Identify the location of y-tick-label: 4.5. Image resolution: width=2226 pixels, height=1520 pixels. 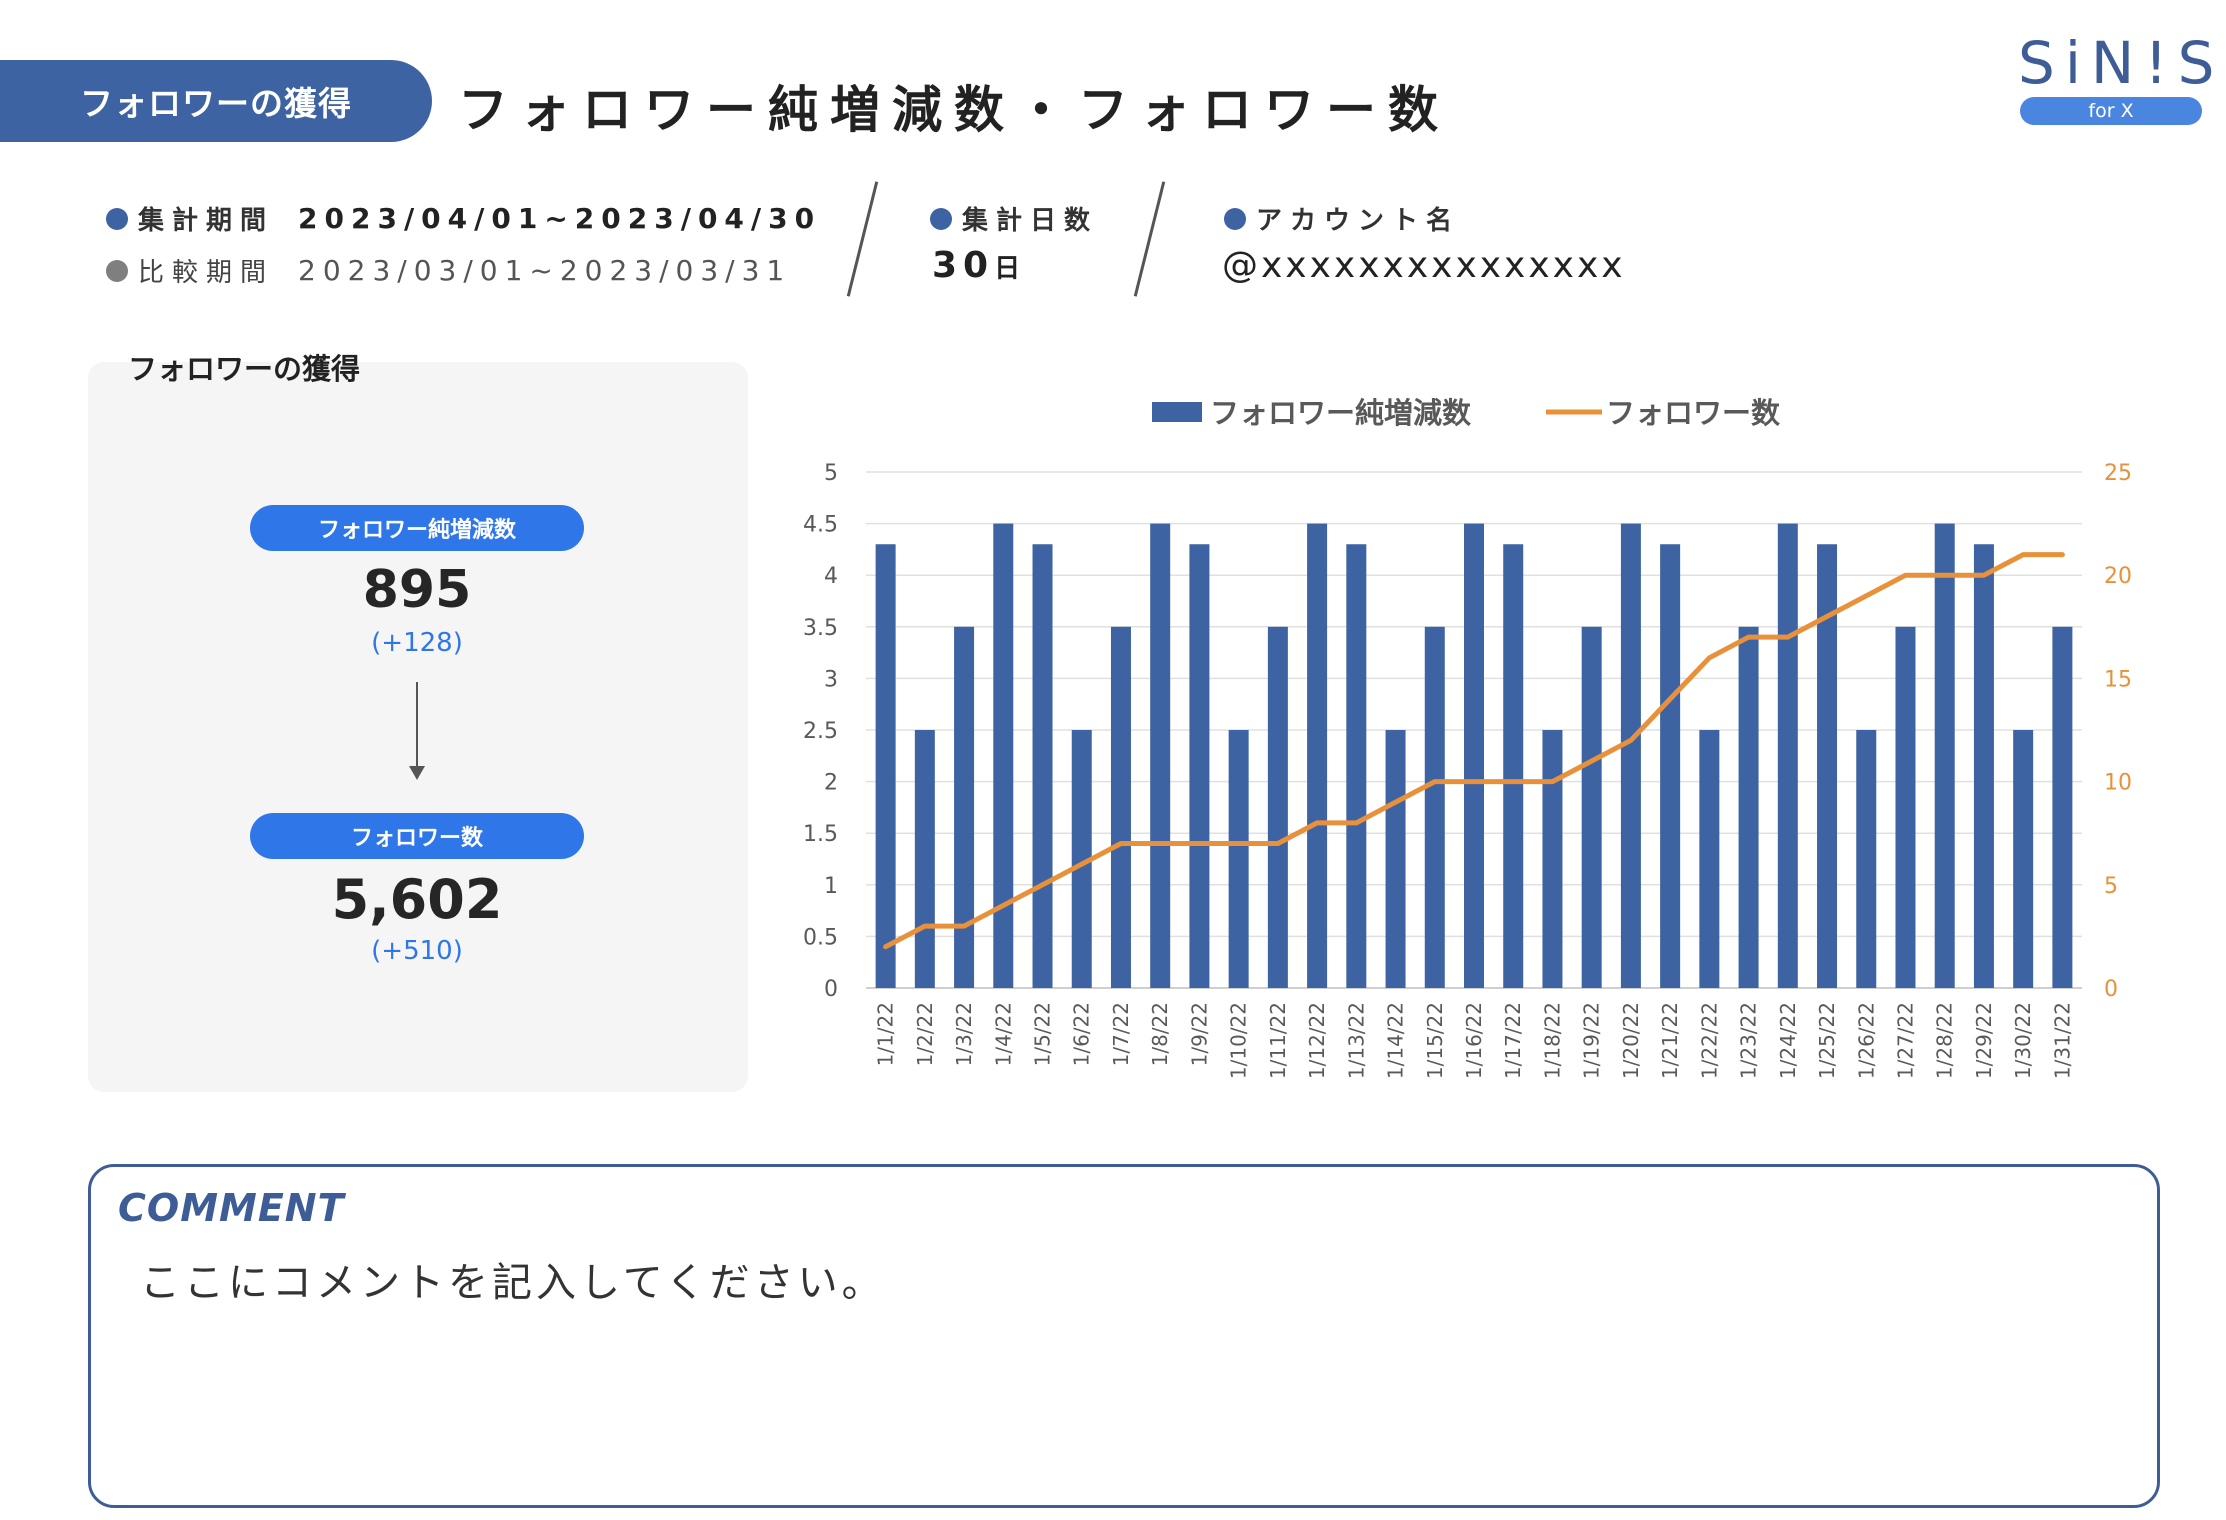
(820, 525).